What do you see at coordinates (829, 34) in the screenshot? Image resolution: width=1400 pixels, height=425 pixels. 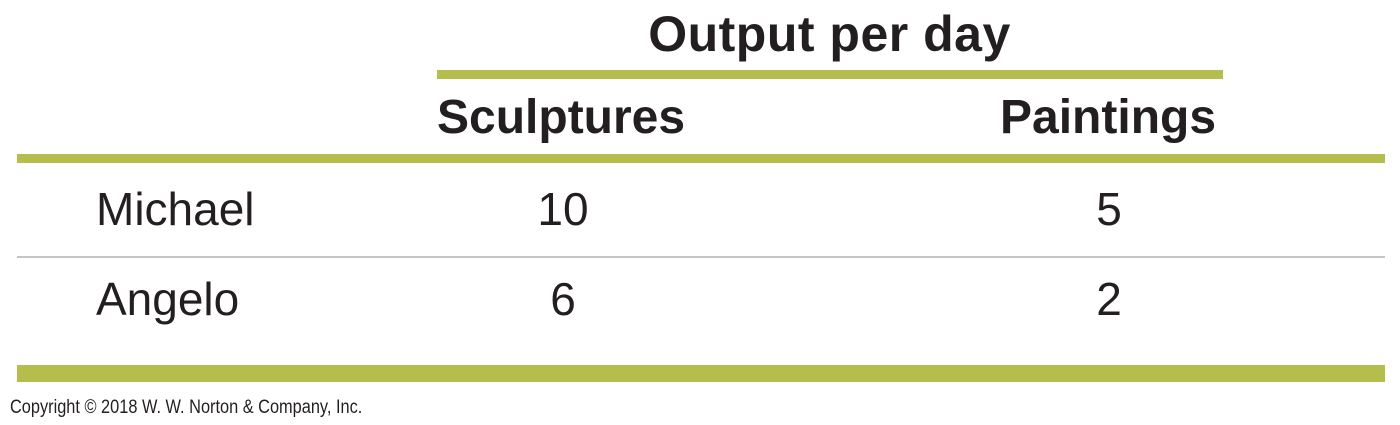 I see `group-header-output-per-day: Output per day` at bounding box center [829, 34].